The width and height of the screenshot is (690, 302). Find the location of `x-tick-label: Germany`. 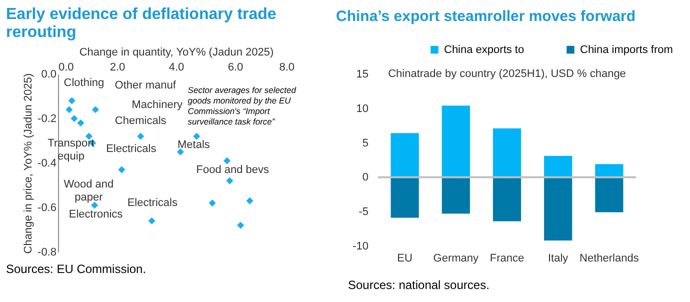

x-tick-label: Germany is located at coordinates (456, 258).